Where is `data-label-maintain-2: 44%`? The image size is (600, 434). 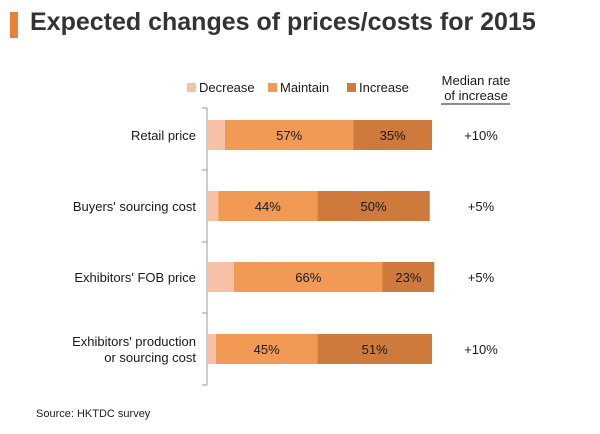 data-label-maintain-2: 44% is located at coordinates (268, 206).